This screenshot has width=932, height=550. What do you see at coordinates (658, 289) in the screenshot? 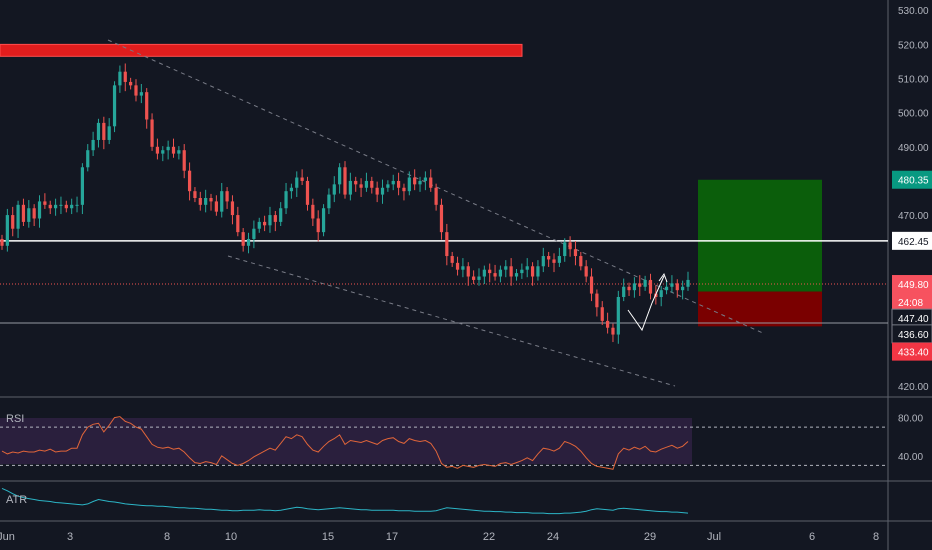
I see `projection-arrow-up` at bounding box center [658, 289].